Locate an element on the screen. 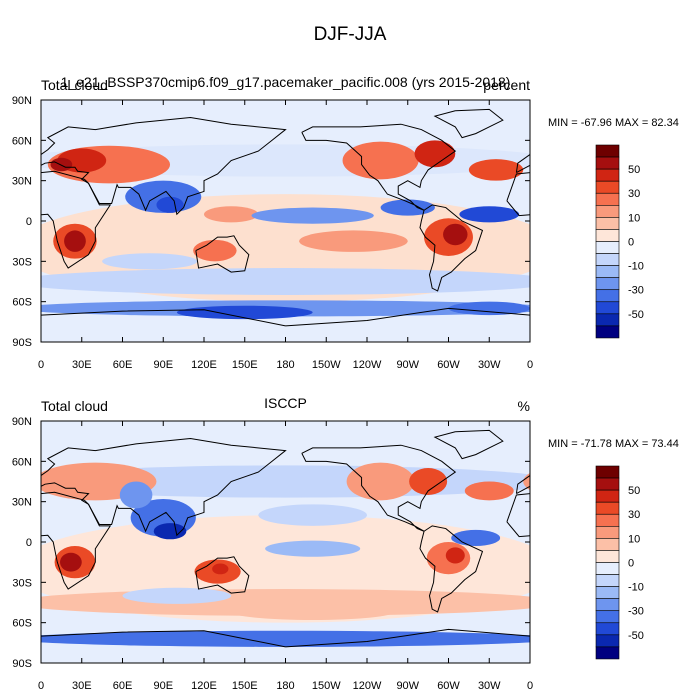 This screenshot has height=700, width=700. center-title: ISCCP is located at coordinates (285, 403).